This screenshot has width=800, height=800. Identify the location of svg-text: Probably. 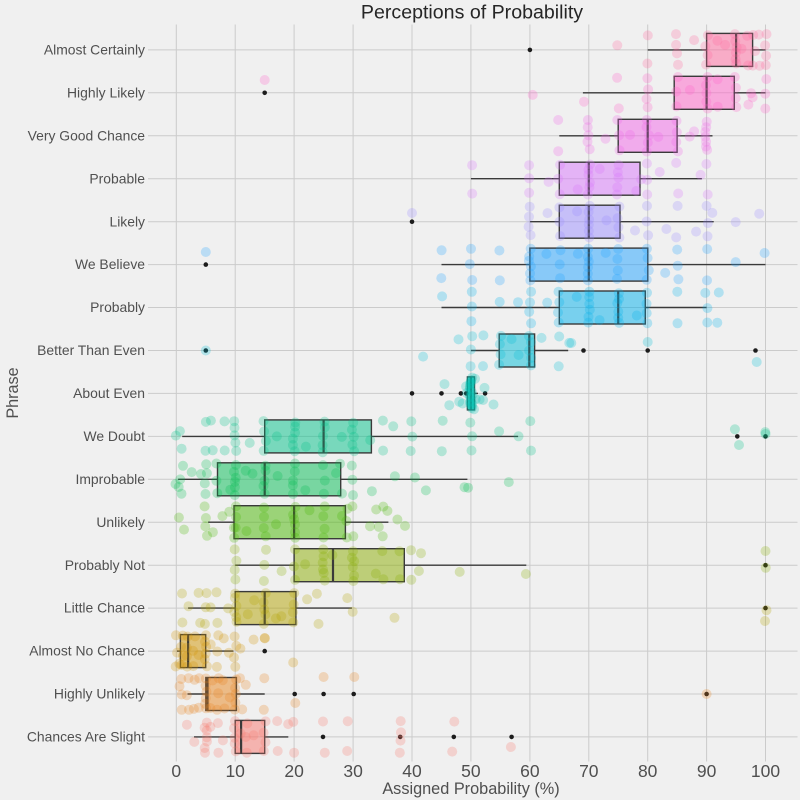
(117, 307).